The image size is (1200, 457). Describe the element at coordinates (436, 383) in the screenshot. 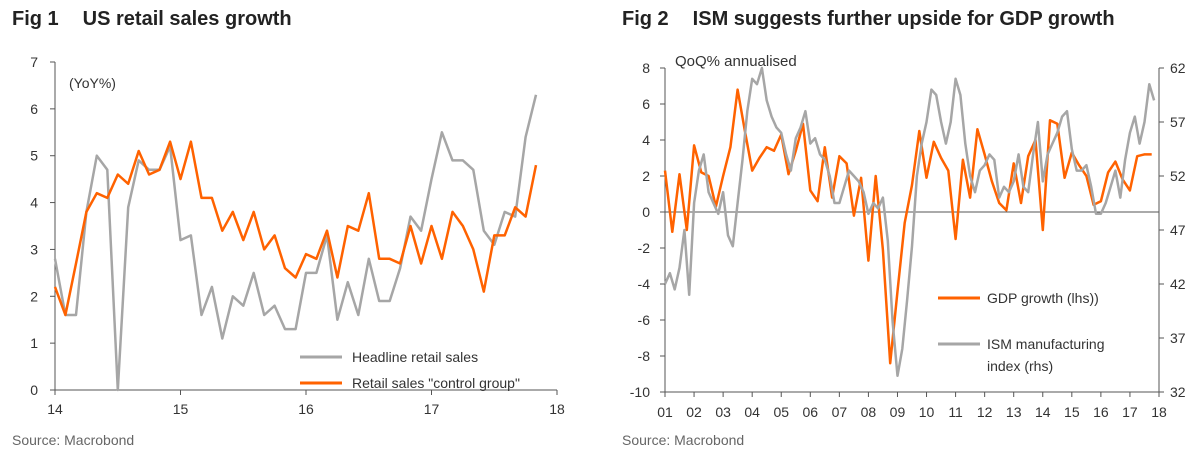

I see `legend-label: Retail sales "control group"` at that location.